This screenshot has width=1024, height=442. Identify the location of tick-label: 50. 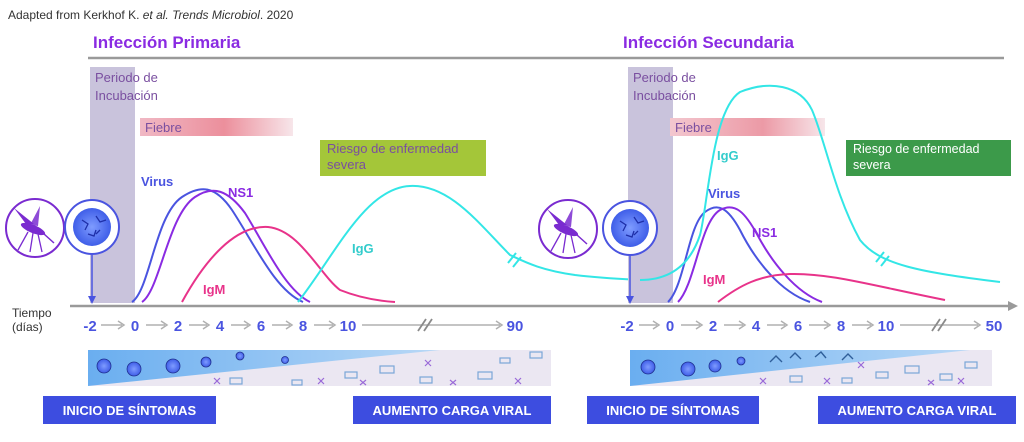
(994, 326).